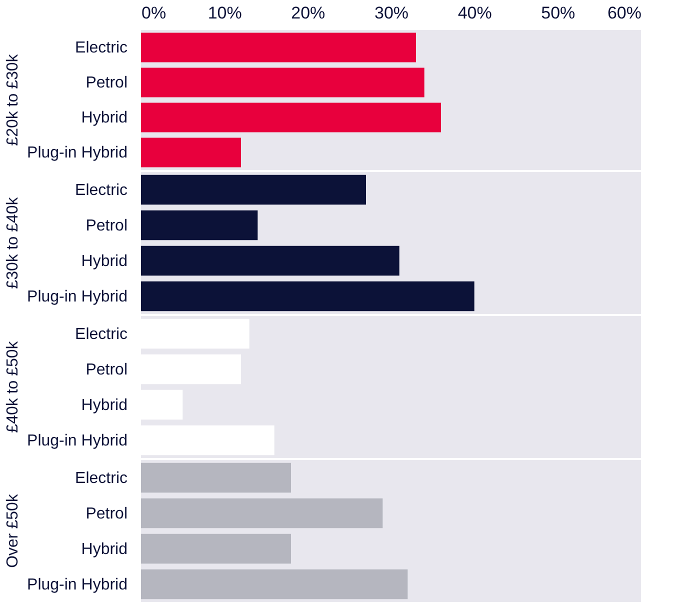 The image size is (685, 605). Describe the element at coordinates (13, 386) in the screenshot. I see `text: £40k to £50k` at that location.